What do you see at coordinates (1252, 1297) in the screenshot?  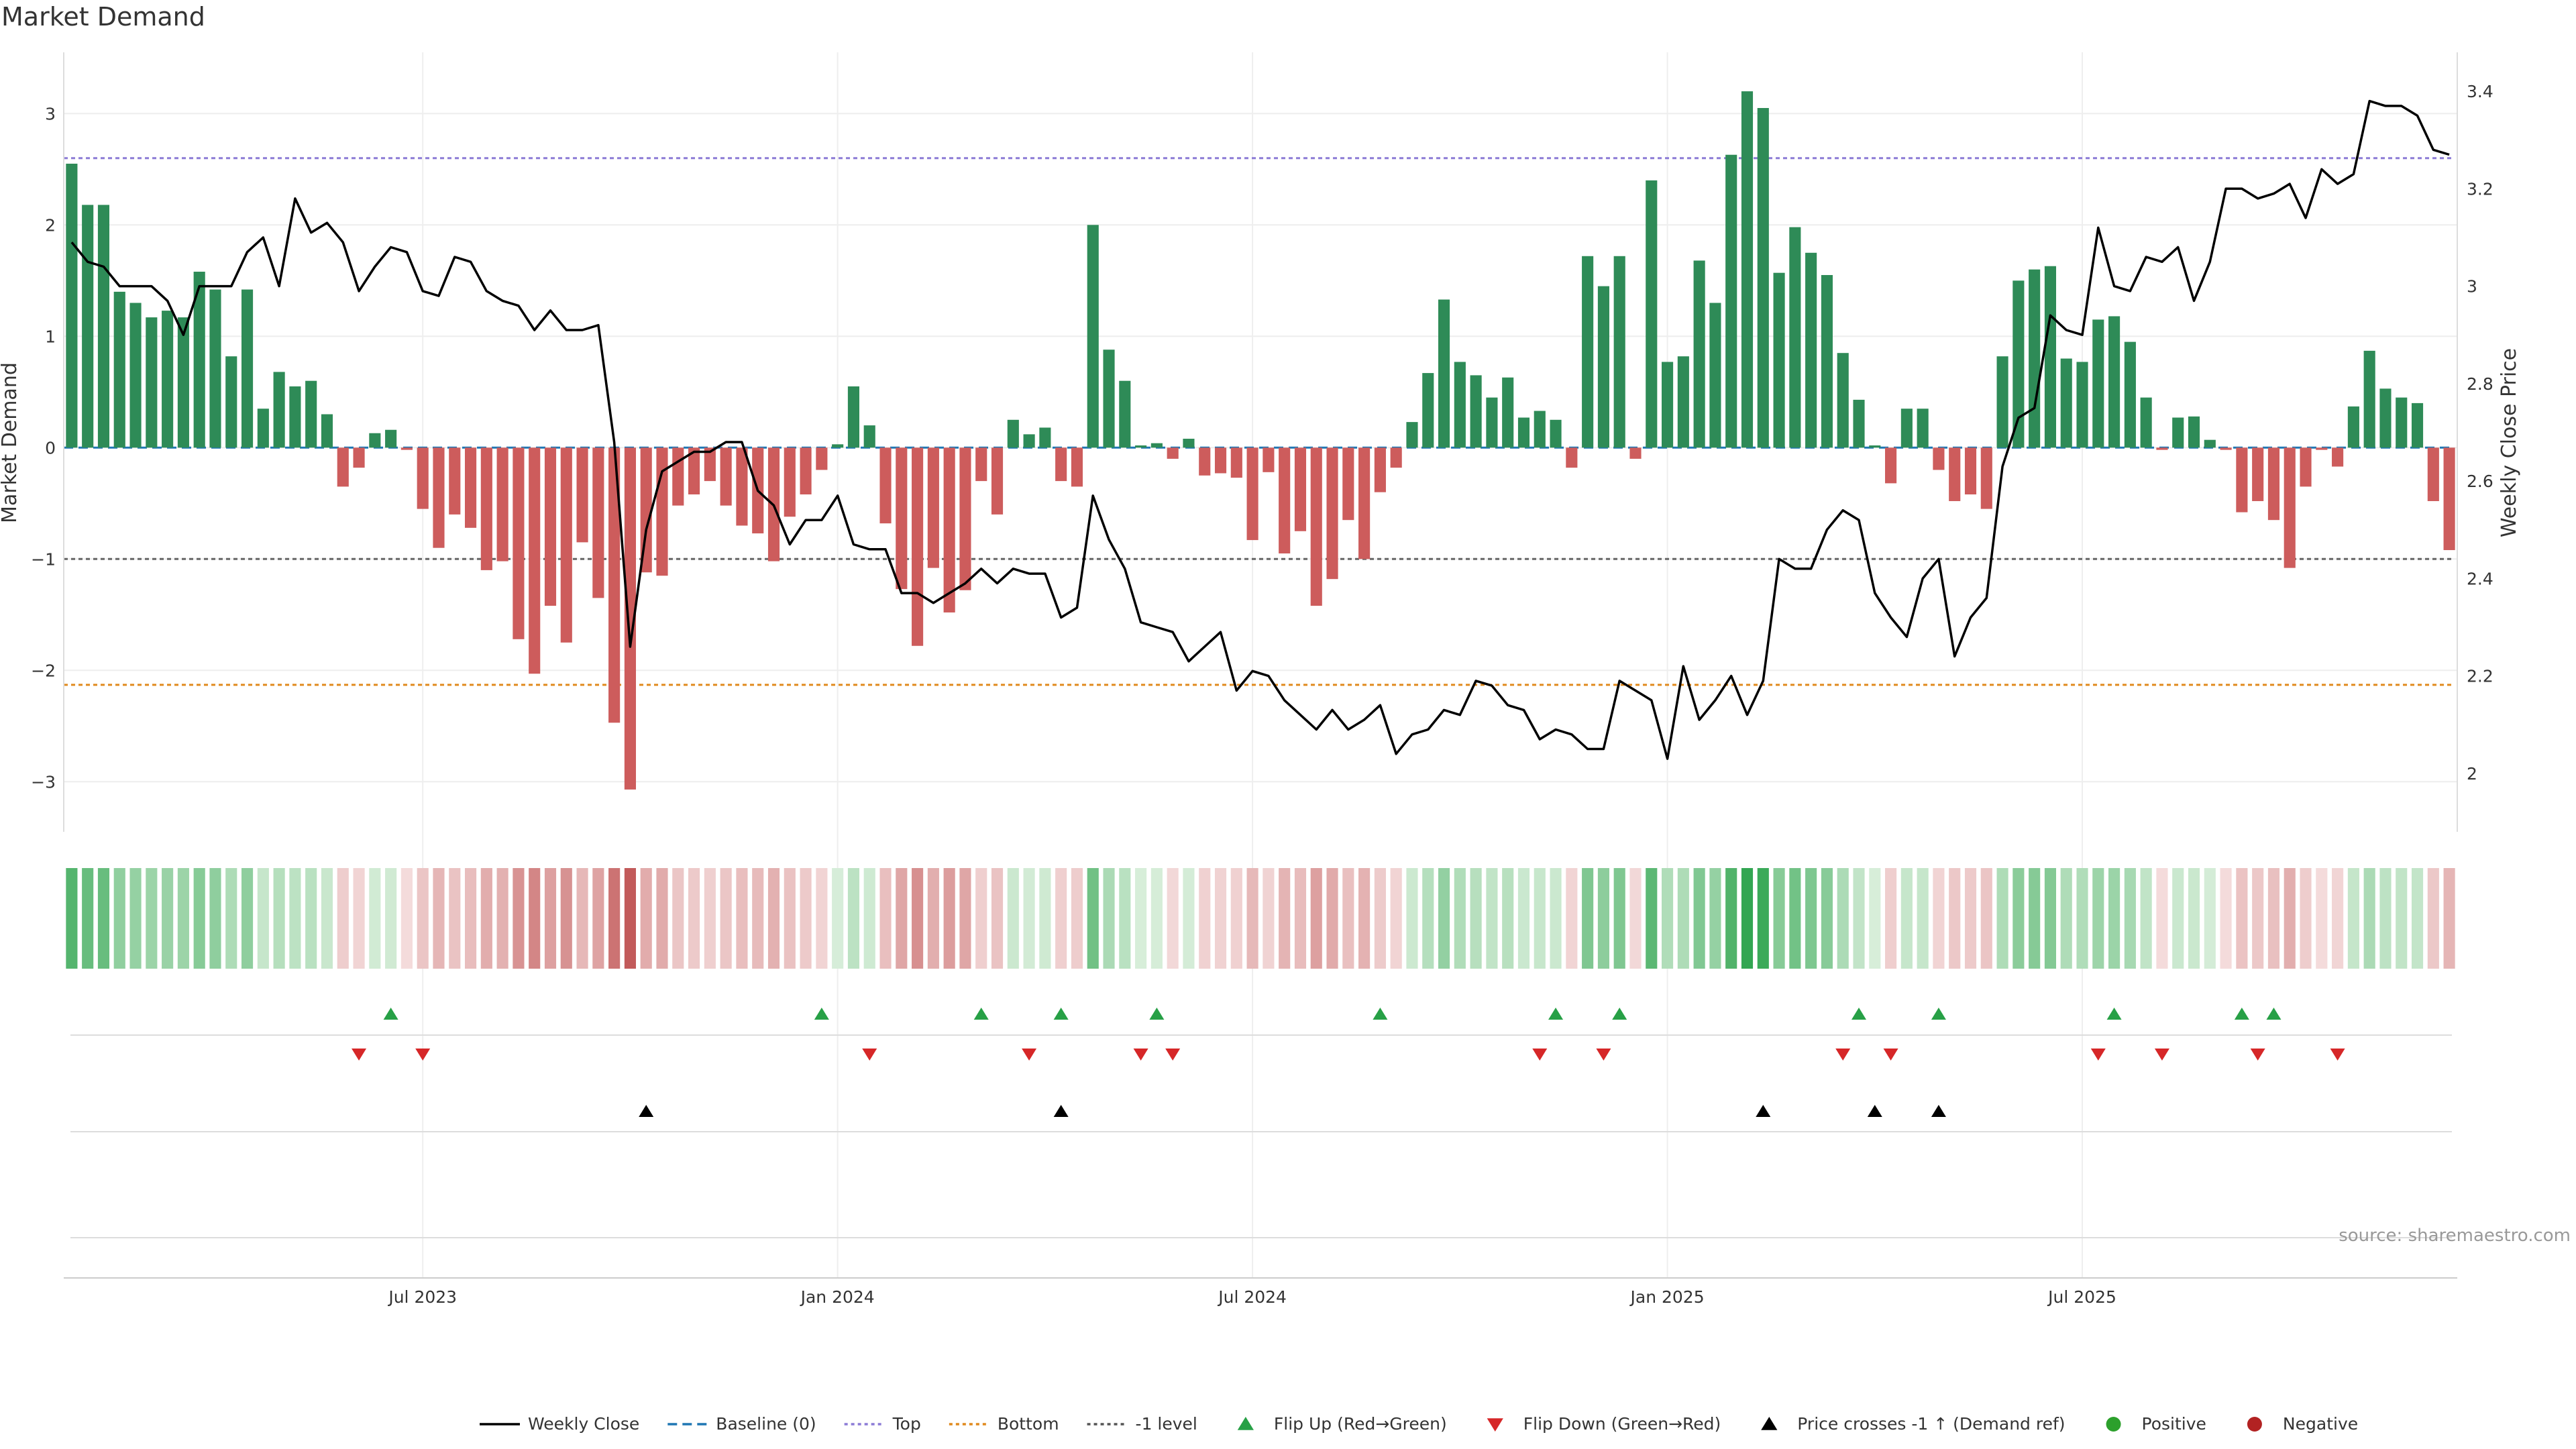 I see `x-tick-label: Jul 2024` at bounding box center [1252, 1297].